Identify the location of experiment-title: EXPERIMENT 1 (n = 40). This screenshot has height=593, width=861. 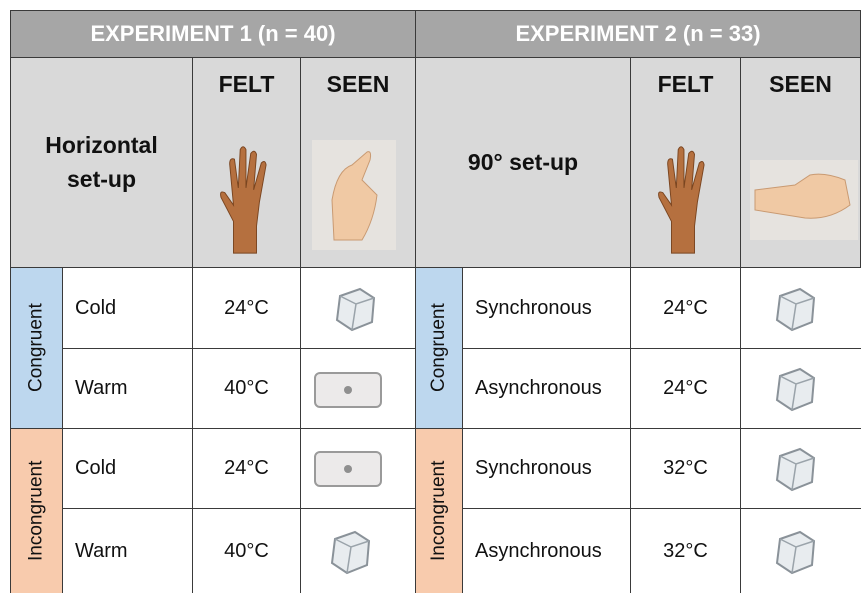
(213, 34).